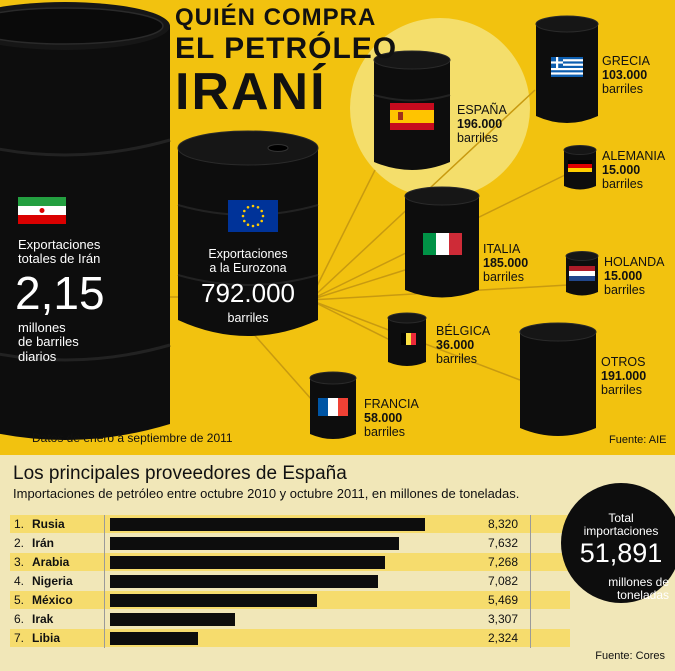  I want to click on eurozone-value: 792.000, so click(248, 293).